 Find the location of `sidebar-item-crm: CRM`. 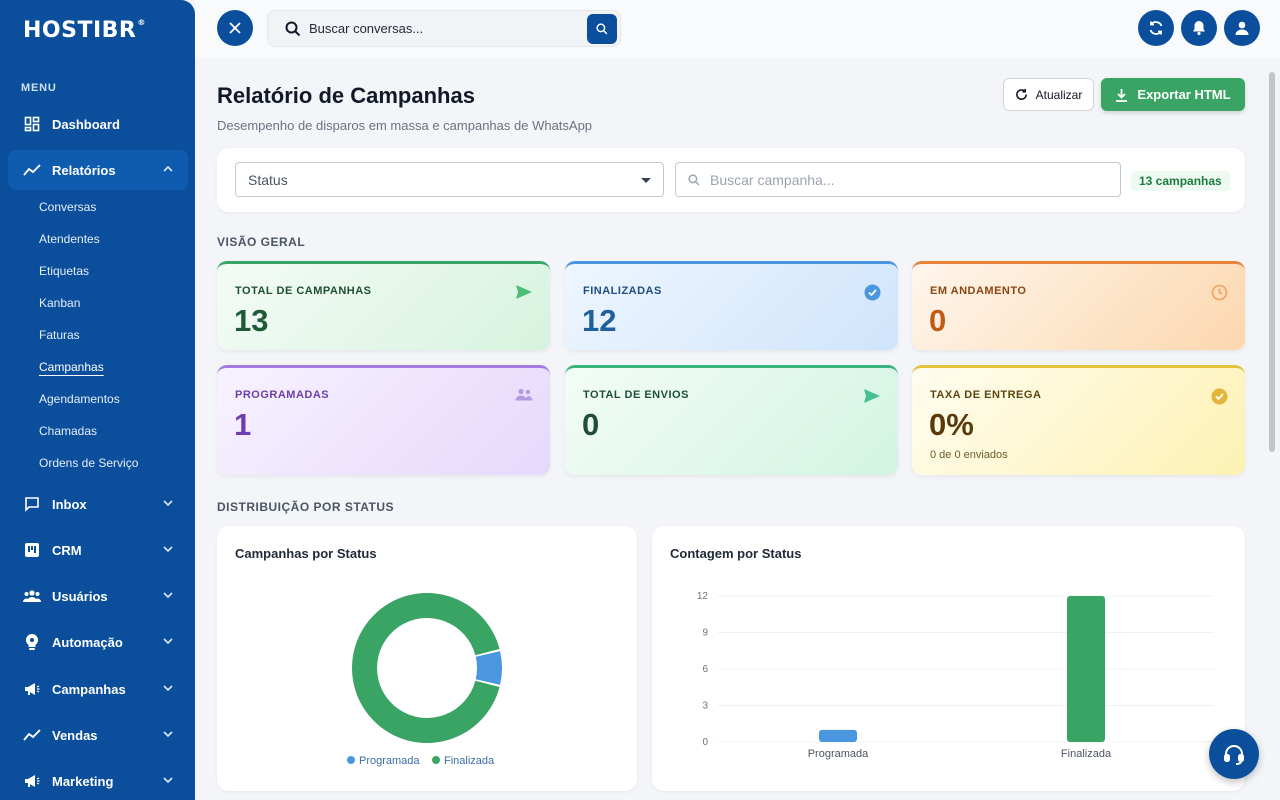

sidebar-item-crm: CRM is located at coordinates (98, 550).